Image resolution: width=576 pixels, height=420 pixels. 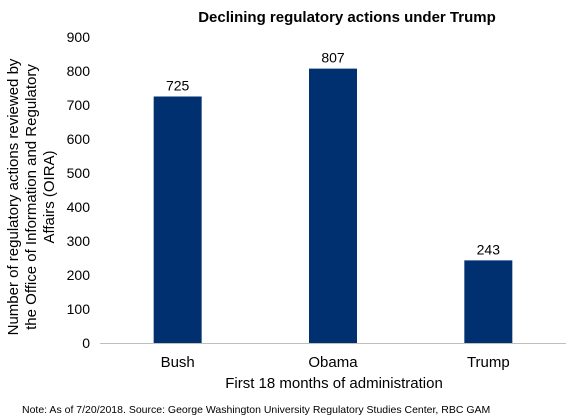 What do you see at coordinates (79, 105) in the screenshot?
I see `y-tick-label: 700` at bounding box center [79, 105].